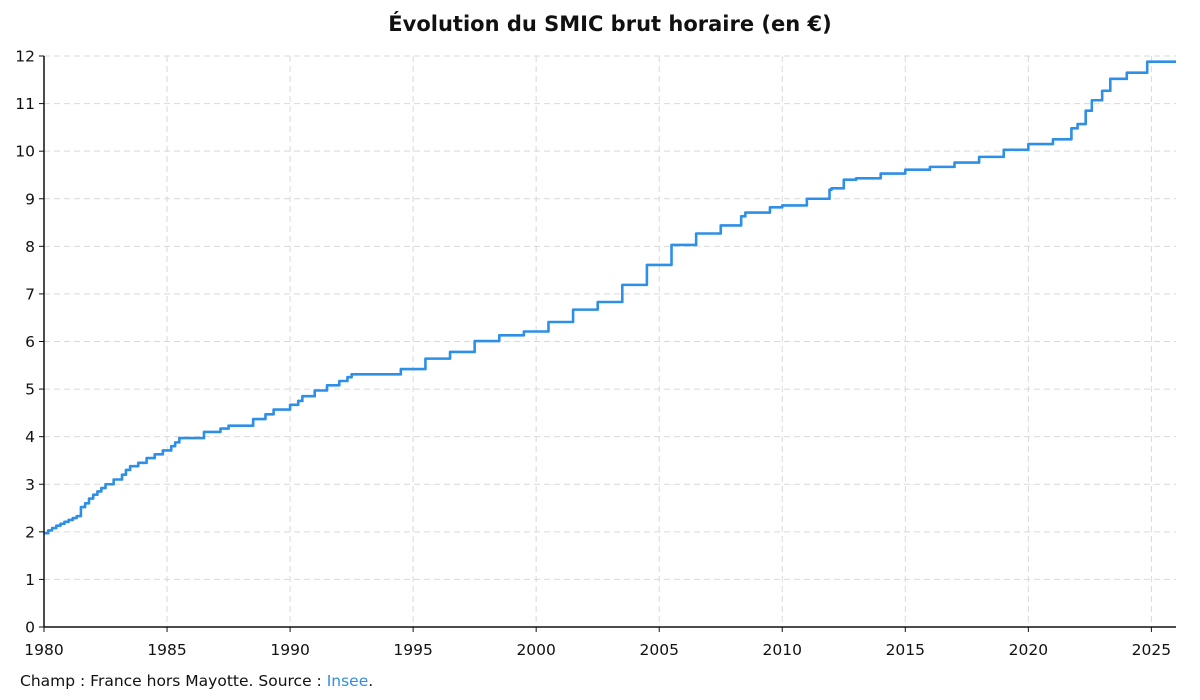 This screenshot has height=700, width=1200. I want to click on x-tick-label: 1985, so click(166, 650).